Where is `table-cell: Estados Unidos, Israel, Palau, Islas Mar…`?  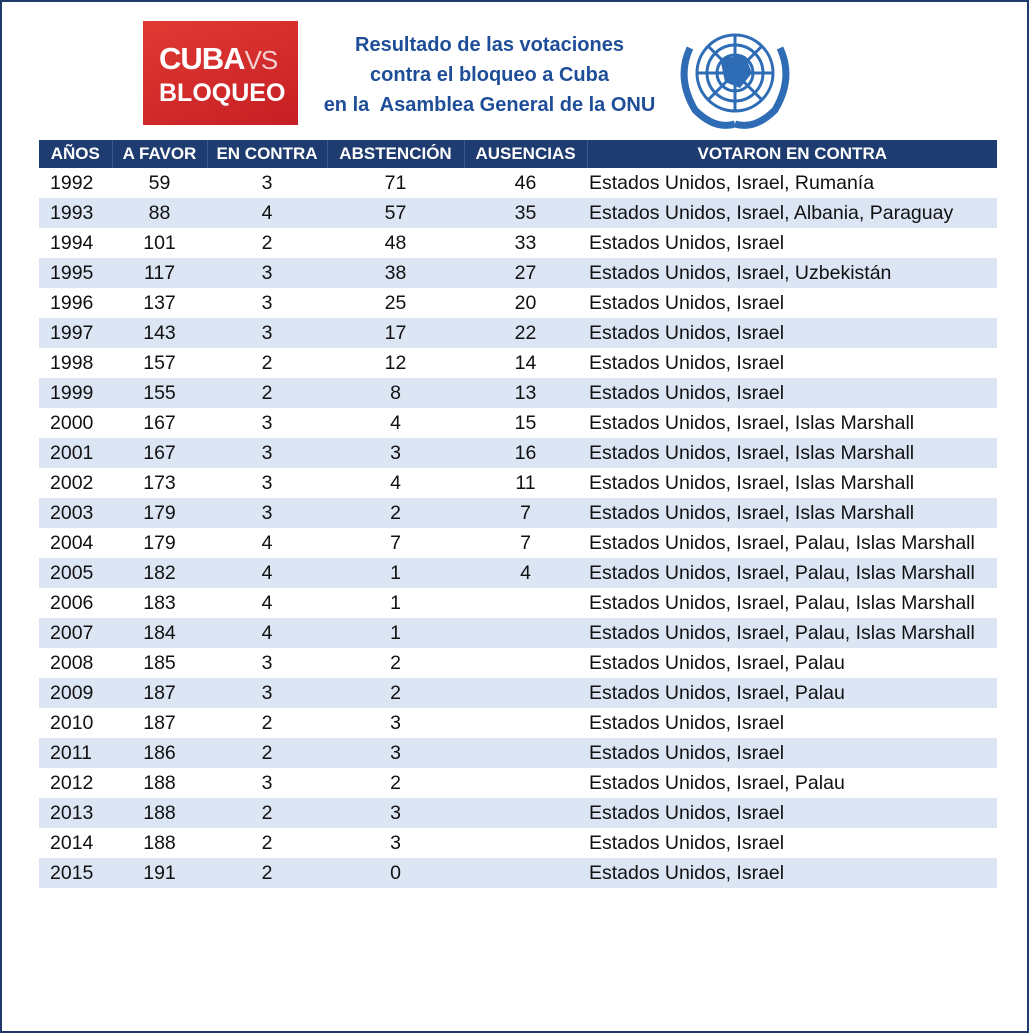
table-cell: Estados Unidos, Israel, Palau, Islas Mar… is located at coordinates (782, 603).